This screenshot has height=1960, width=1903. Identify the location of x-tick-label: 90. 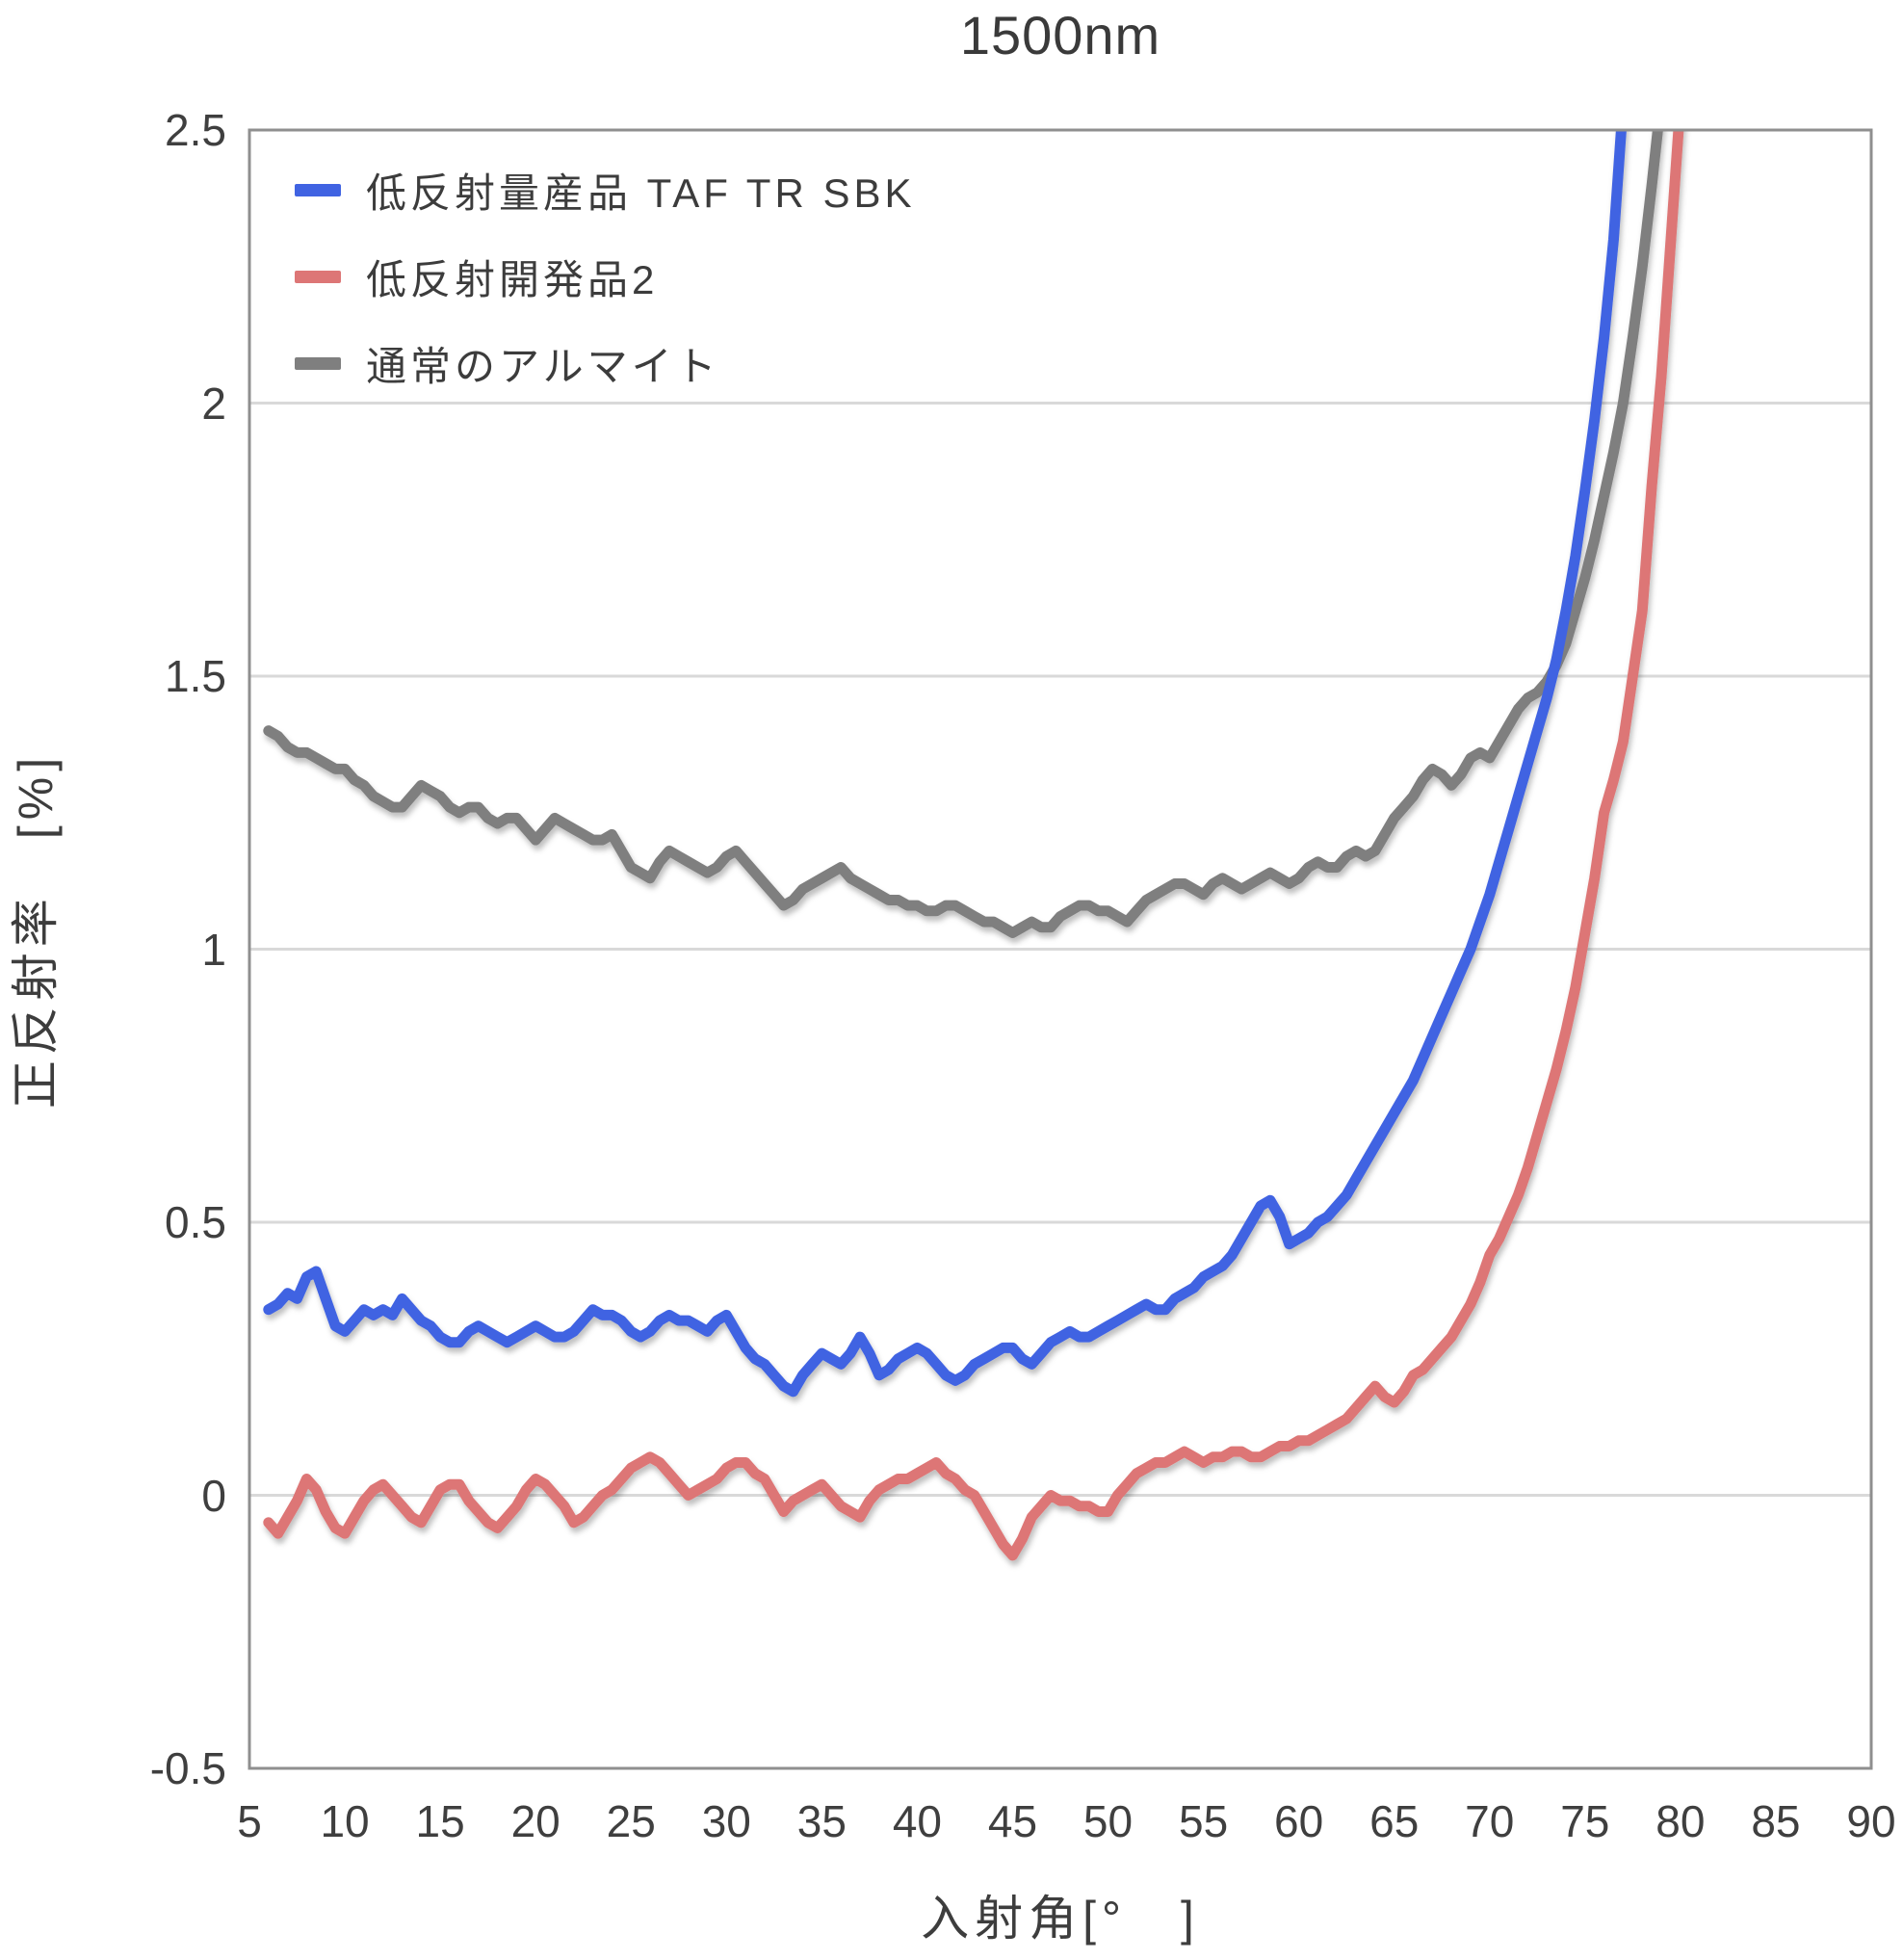
(1871, 1821).